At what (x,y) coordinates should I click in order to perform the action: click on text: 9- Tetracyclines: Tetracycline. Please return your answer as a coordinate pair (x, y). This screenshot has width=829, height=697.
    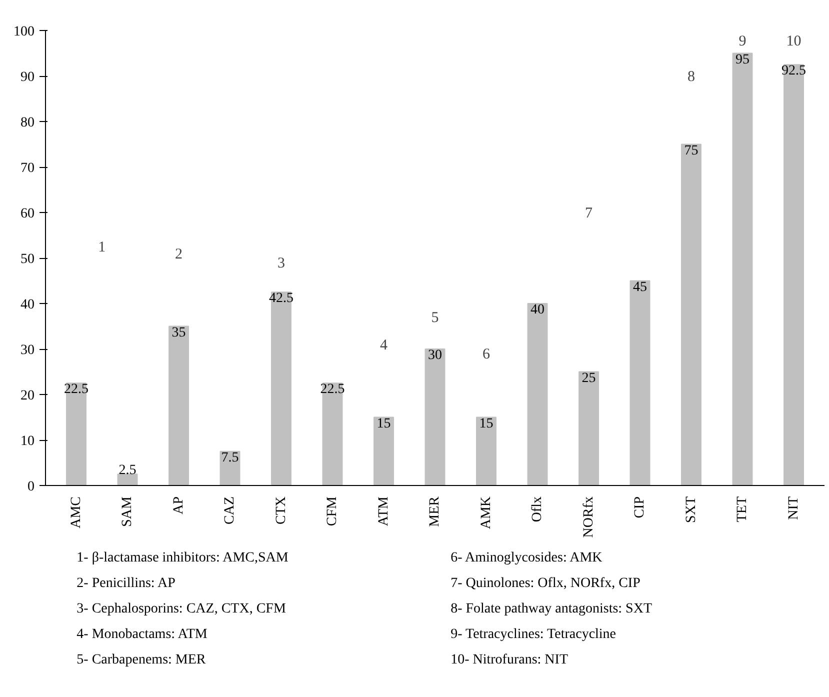
    Looking at the image, I should click on (533, 634).